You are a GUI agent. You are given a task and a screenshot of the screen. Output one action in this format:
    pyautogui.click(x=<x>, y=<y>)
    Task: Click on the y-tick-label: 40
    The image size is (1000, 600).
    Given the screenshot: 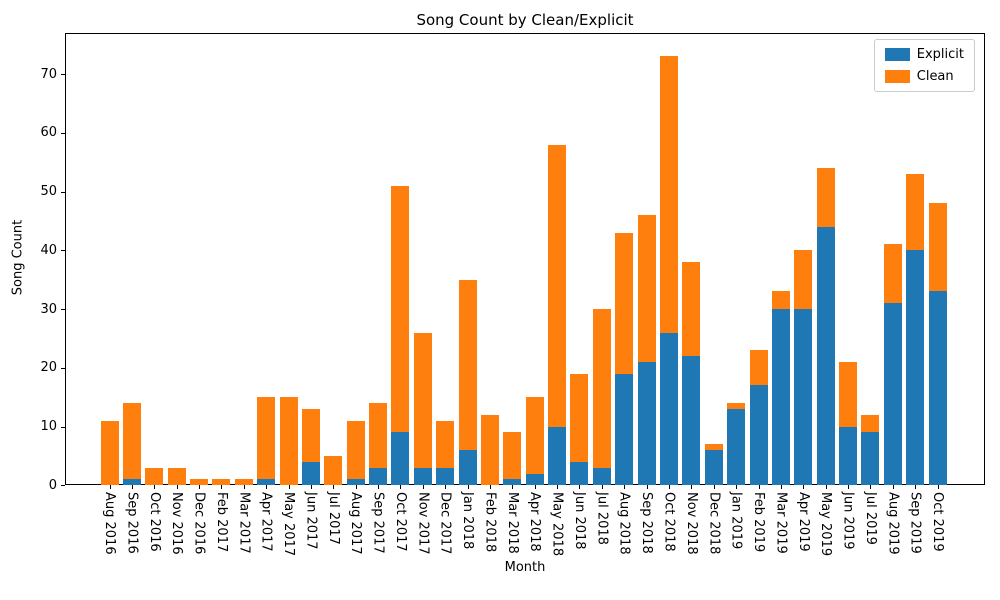 What is the action you would take?
    pyautogui.click(x=48, y=250)
    